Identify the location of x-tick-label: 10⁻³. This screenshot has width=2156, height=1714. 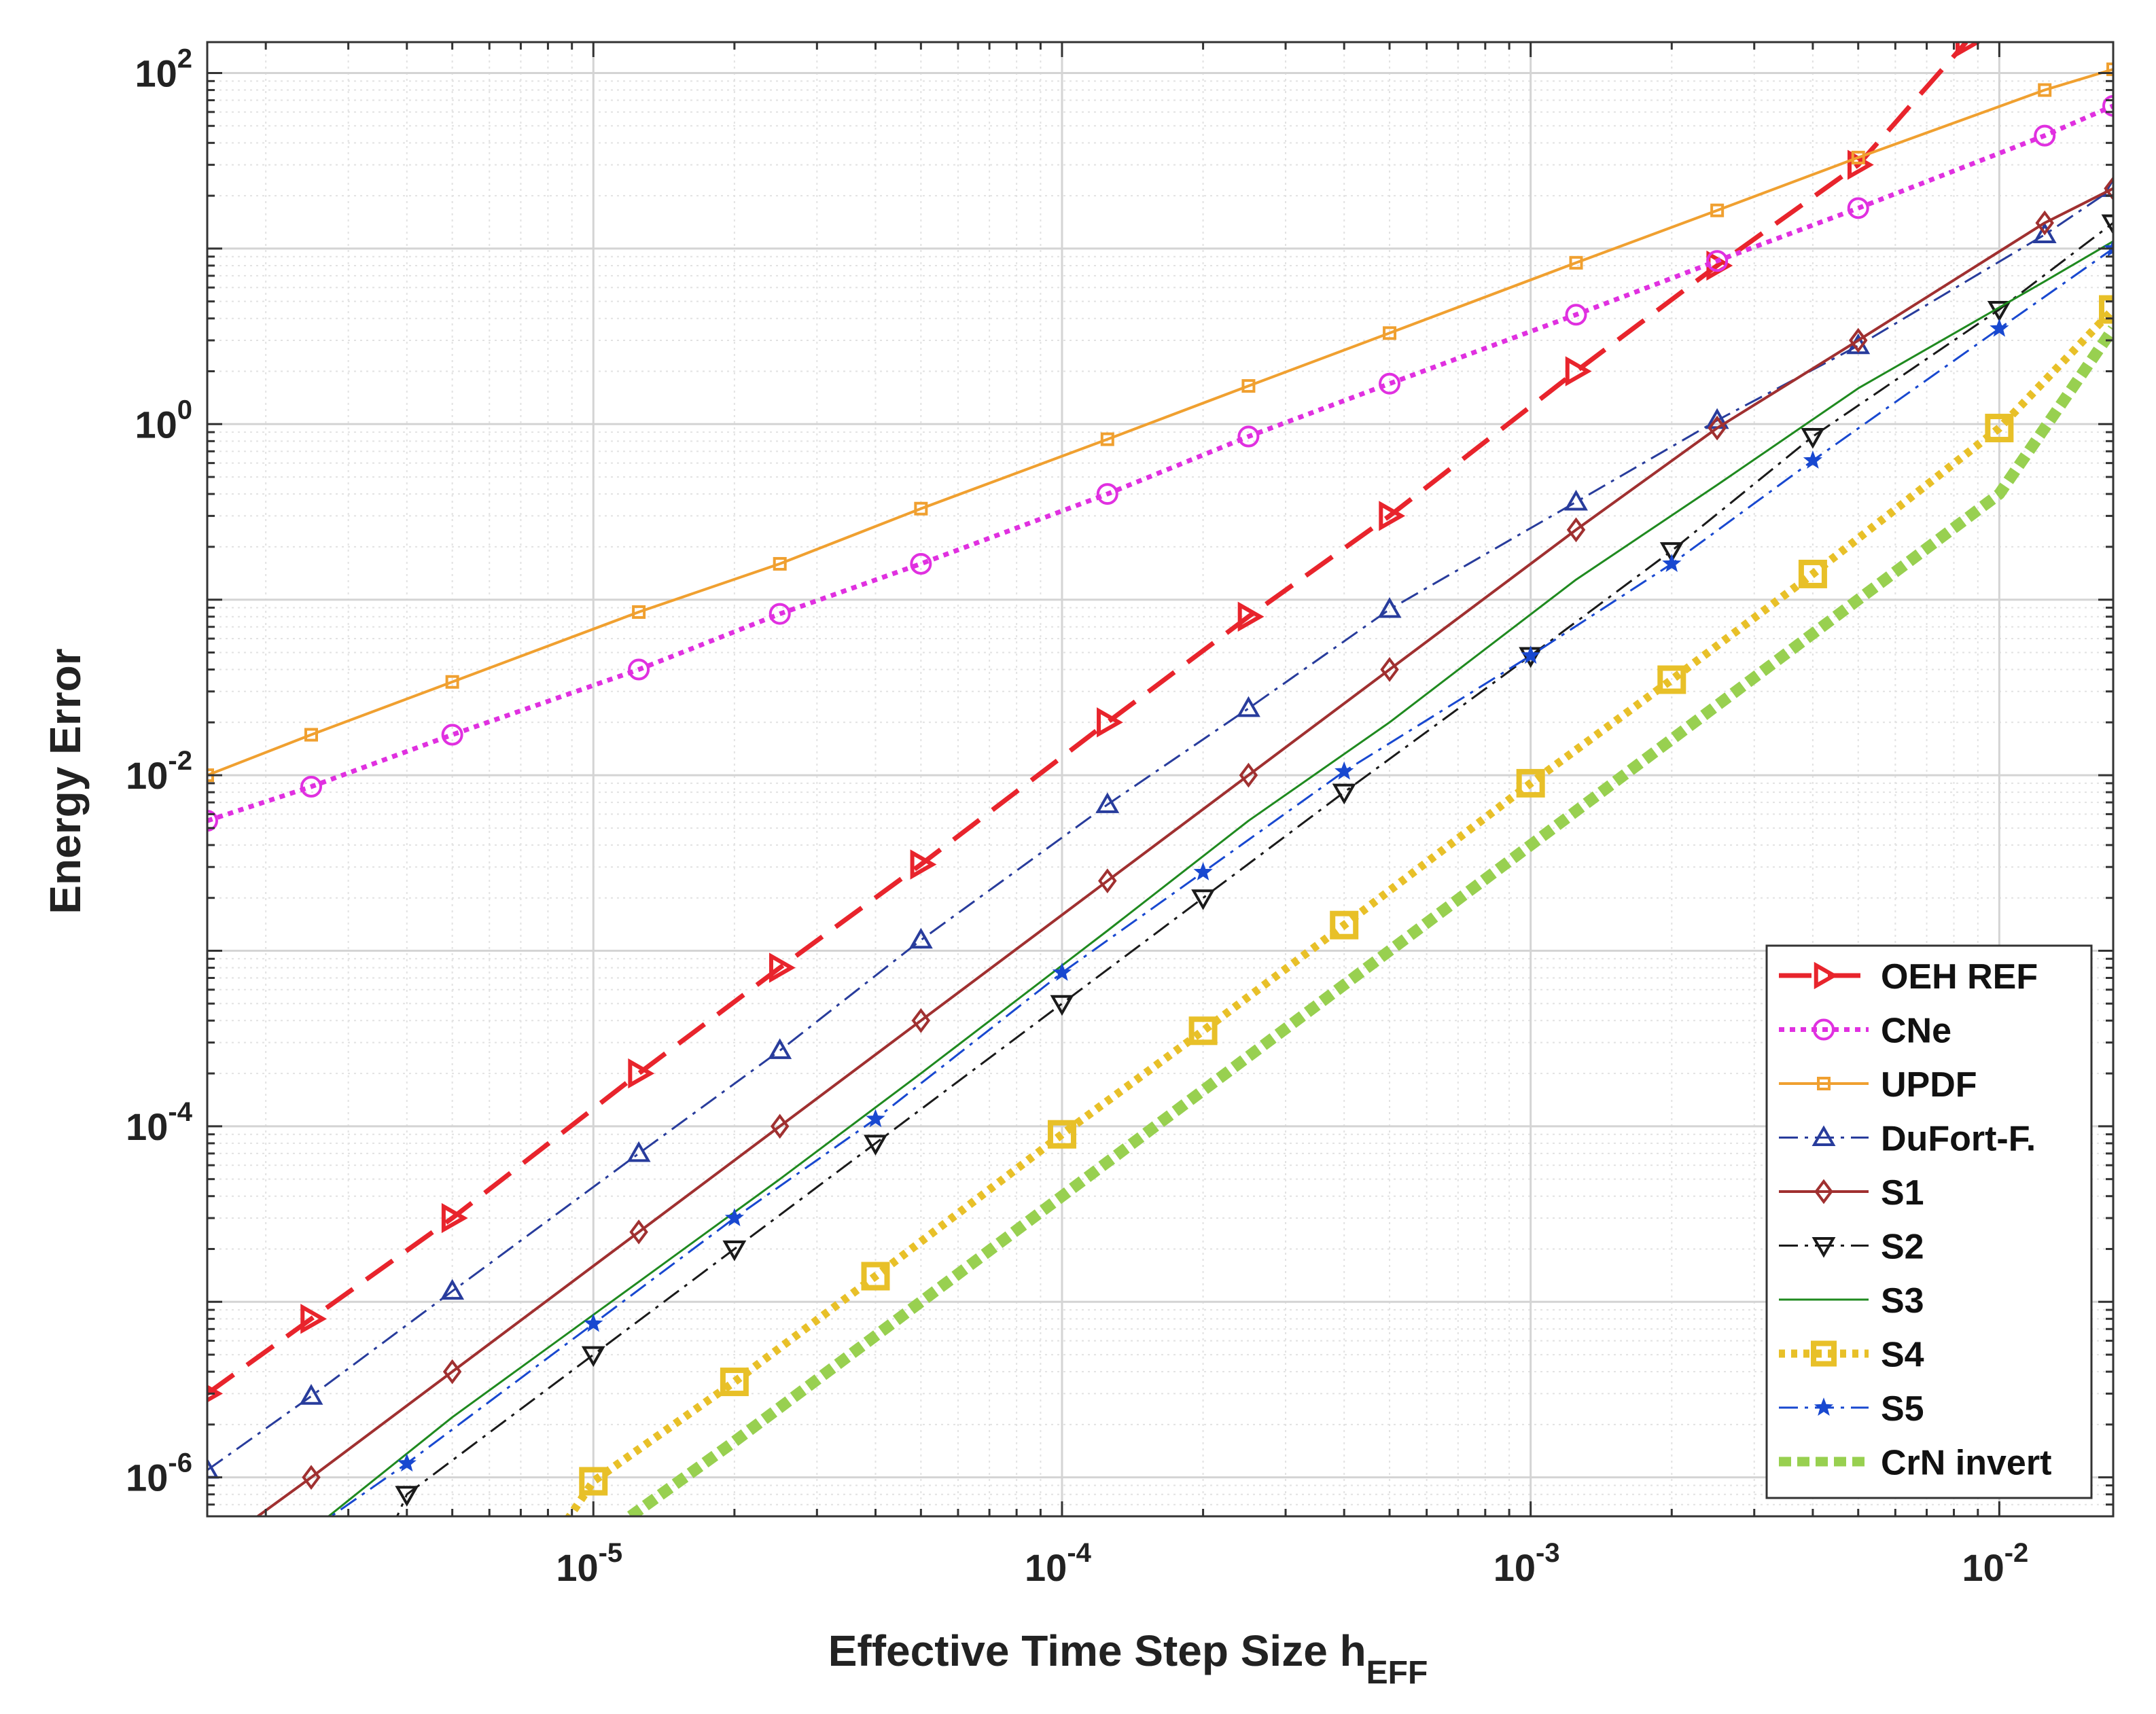
(1527, 1563).